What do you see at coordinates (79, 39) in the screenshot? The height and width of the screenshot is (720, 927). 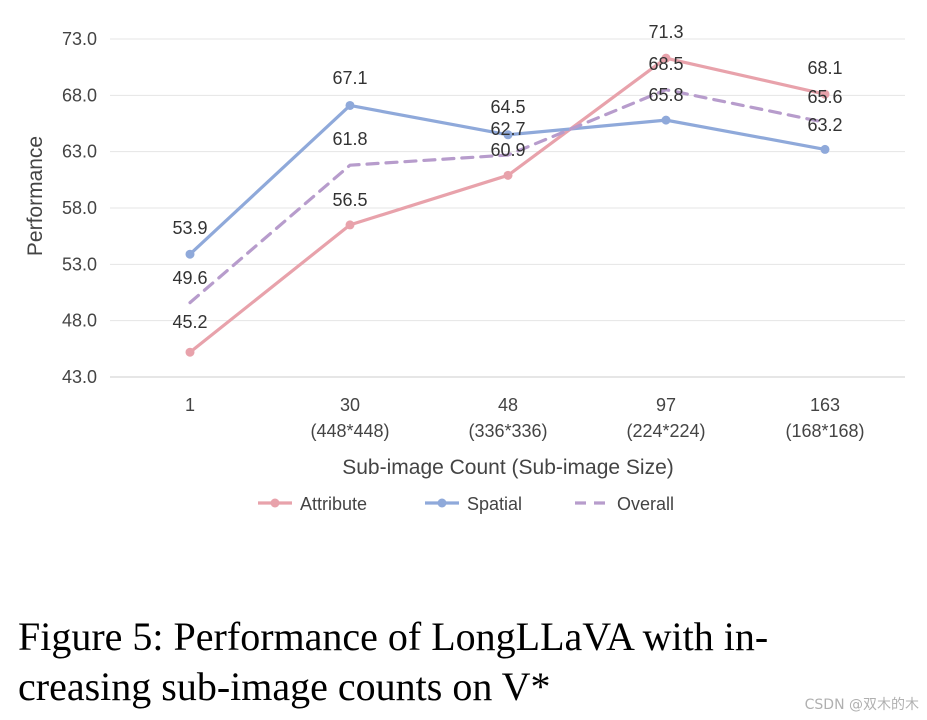 I see `y-tick-label: 73.0` at bounding box center [79, 39].